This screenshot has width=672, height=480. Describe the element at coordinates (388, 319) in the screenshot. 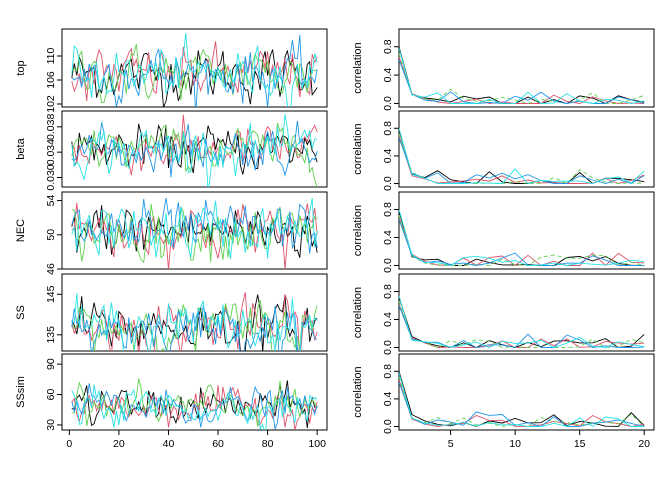

I see `acf-ytick-label-SS: 0.4` at that location.